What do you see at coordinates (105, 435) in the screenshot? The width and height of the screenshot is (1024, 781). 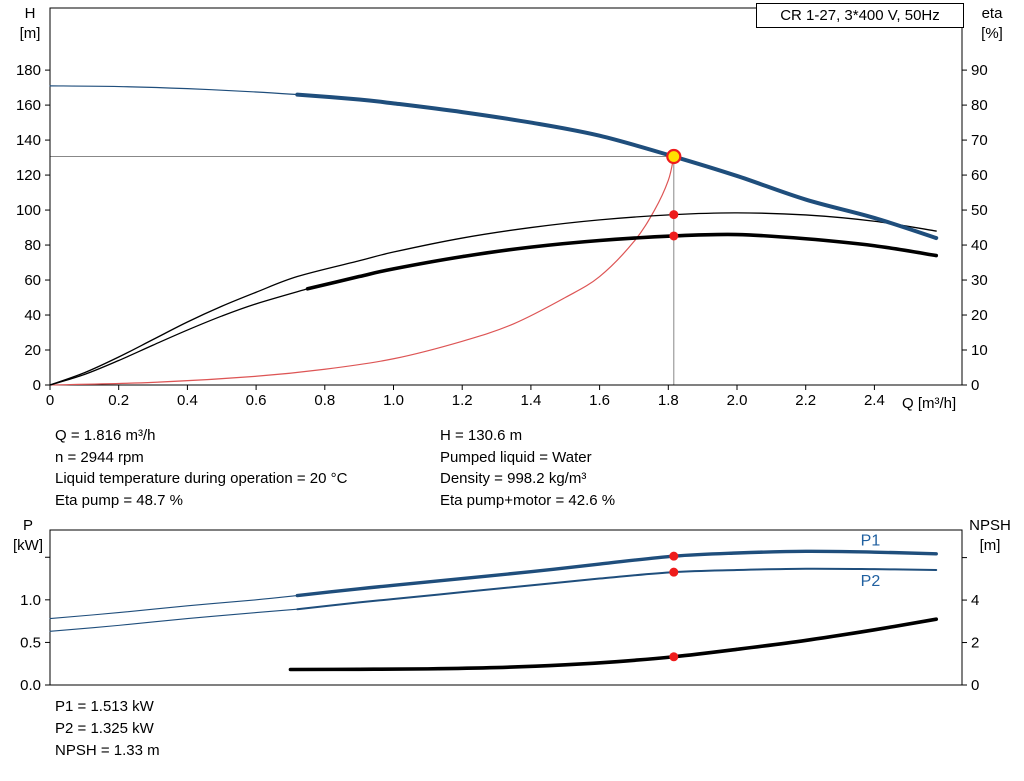 I see `info-q: Q = 1.816 m³/h` at bounding box center [105, 435].